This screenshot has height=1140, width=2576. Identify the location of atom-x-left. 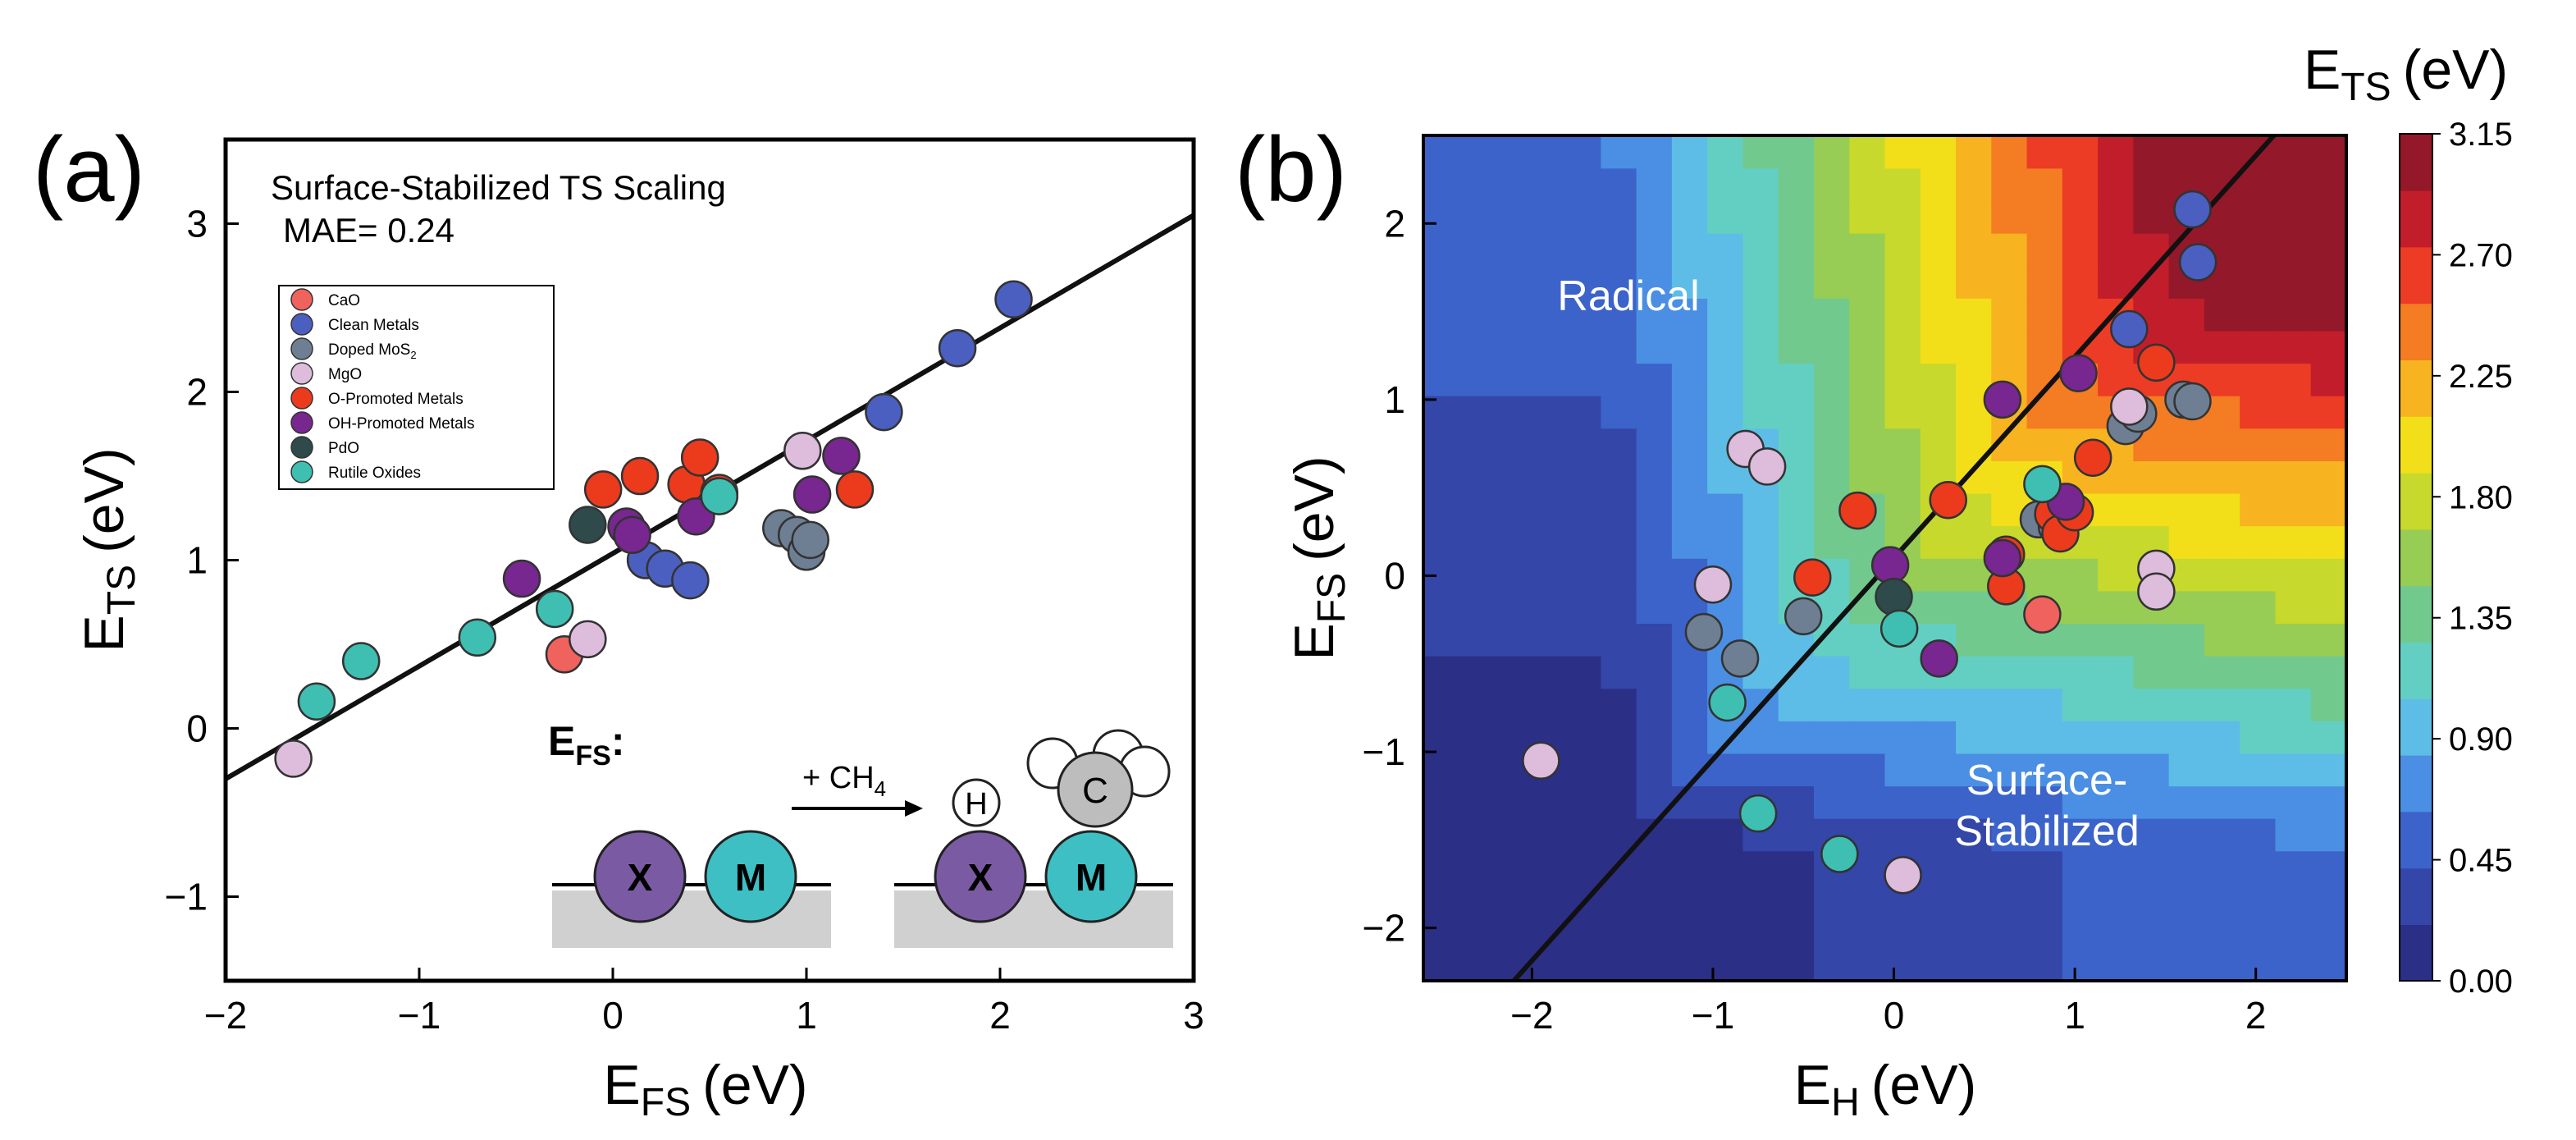
(640, 876).